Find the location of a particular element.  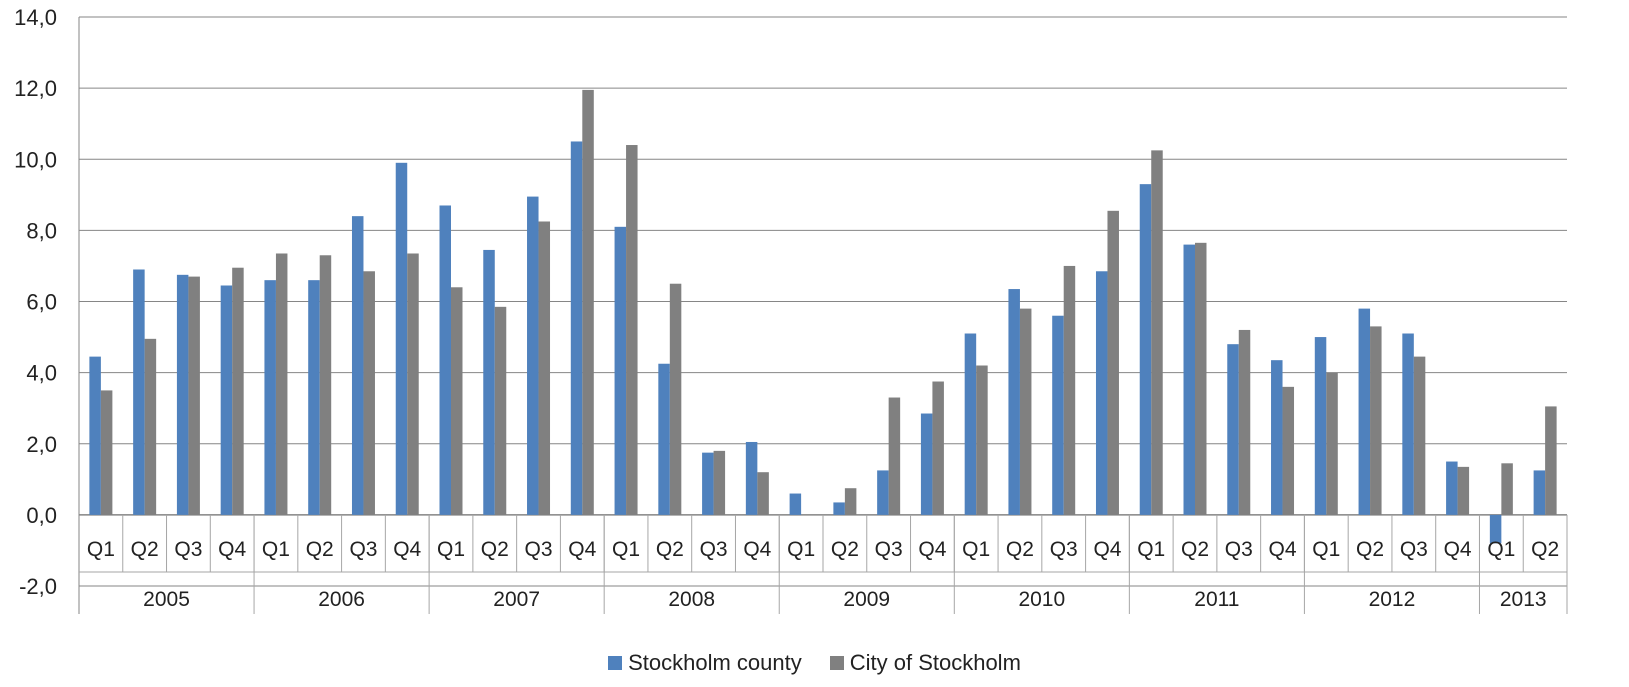

y-tick-label: 12,0 is located at coordinates (35, 88).